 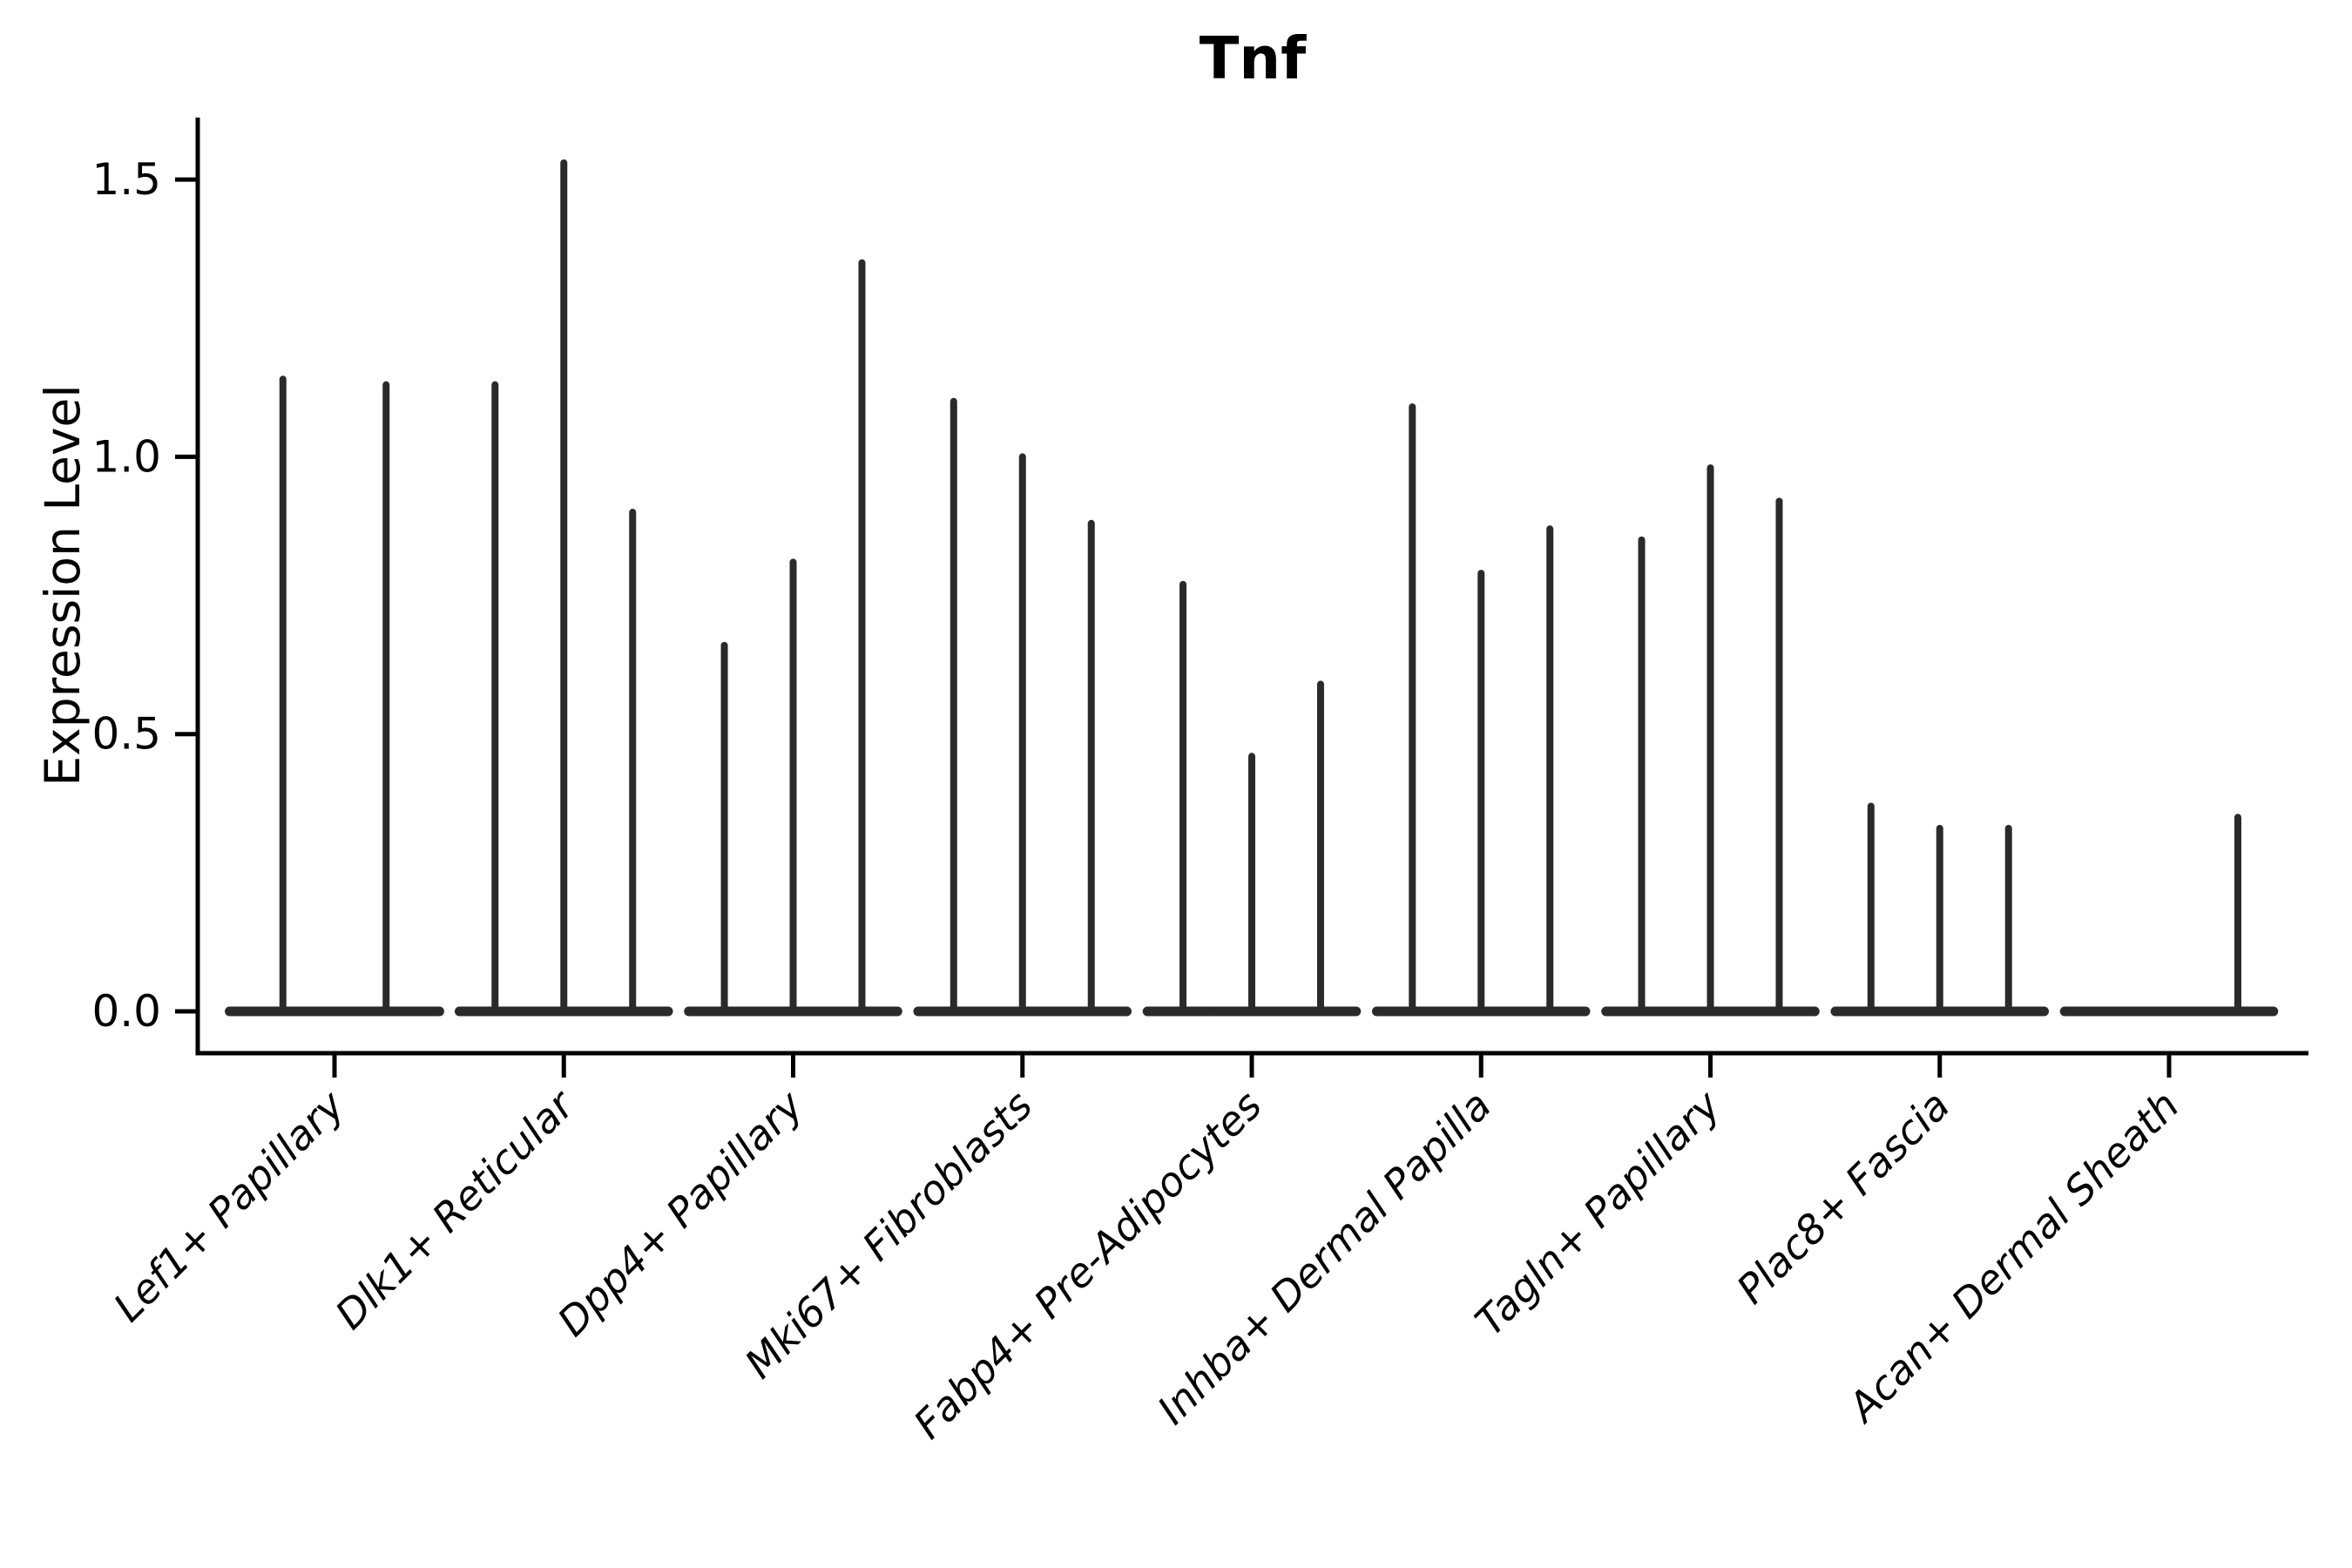 What do you see at coordinates (1253, 58) in the screenshot?
I see `chart-title: Tnf` at bounding box center [1253, 58].